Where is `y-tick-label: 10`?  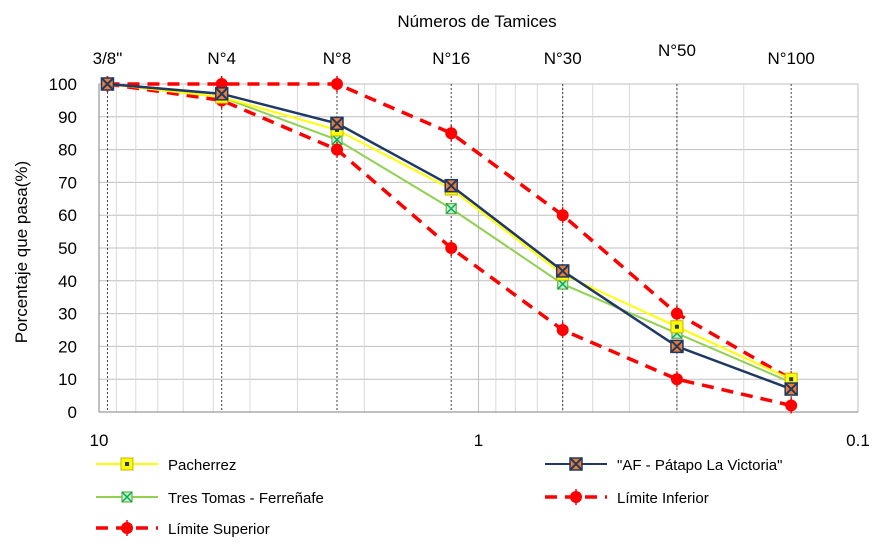
y-tick-label: 10 is located at coordinates (67, 379).